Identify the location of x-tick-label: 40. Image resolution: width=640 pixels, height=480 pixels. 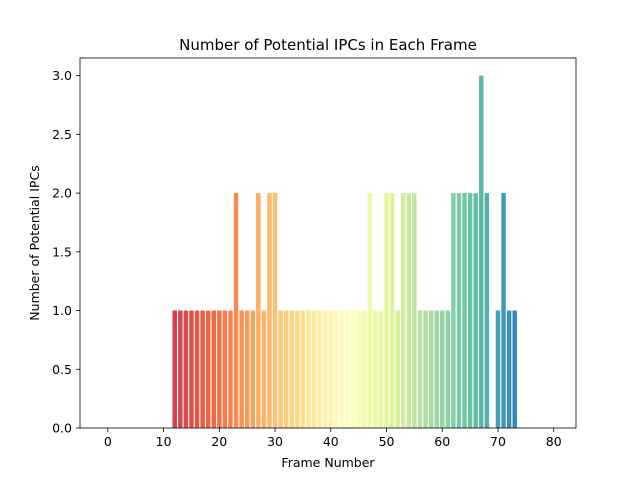
(331, 441).